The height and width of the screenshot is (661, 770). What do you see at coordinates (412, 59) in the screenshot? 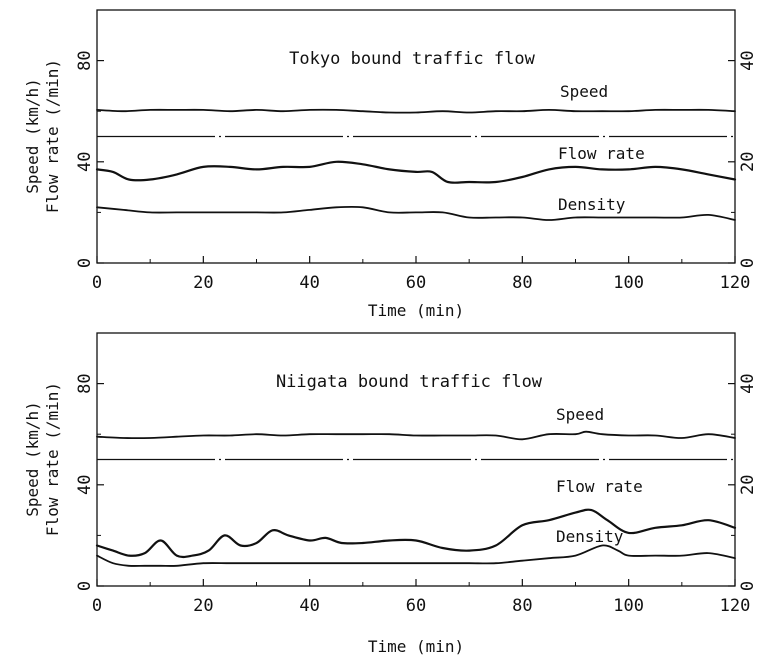
I see `chart-title: Tokyo bound traffic flow` at bounding box center [412, 59].